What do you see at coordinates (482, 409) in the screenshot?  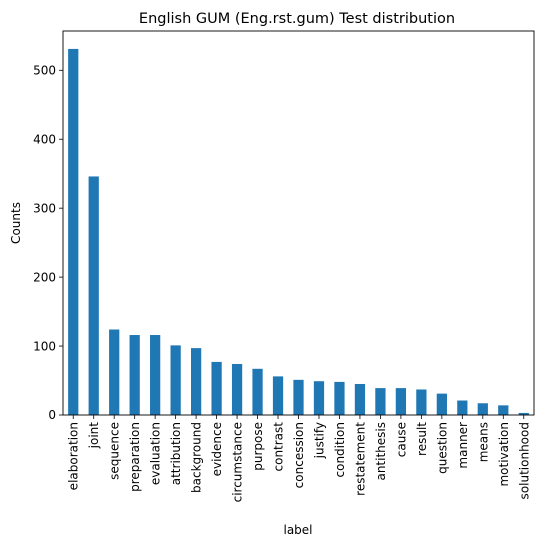 I see `bar-means` at bounding box center [482, 409].